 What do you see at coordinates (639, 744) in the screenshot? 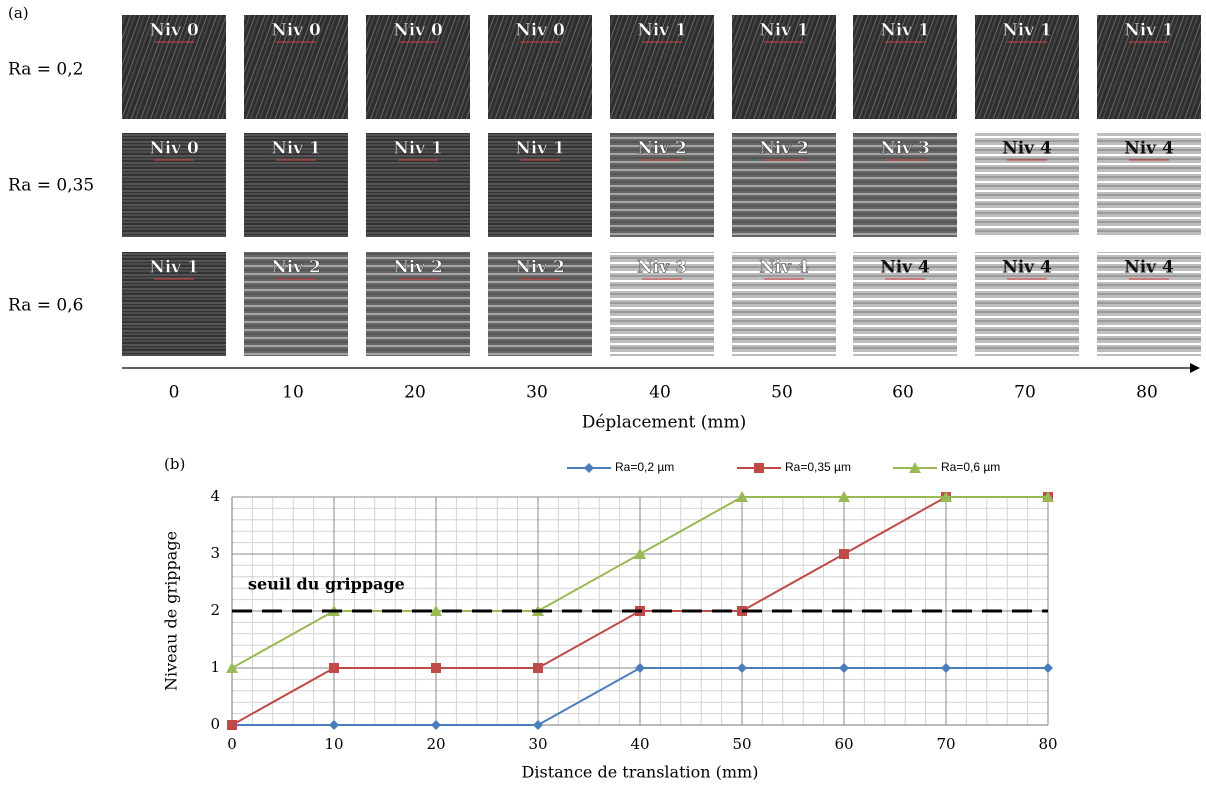
I see `x-tick-label: 40` at bounding box center [639, 744].